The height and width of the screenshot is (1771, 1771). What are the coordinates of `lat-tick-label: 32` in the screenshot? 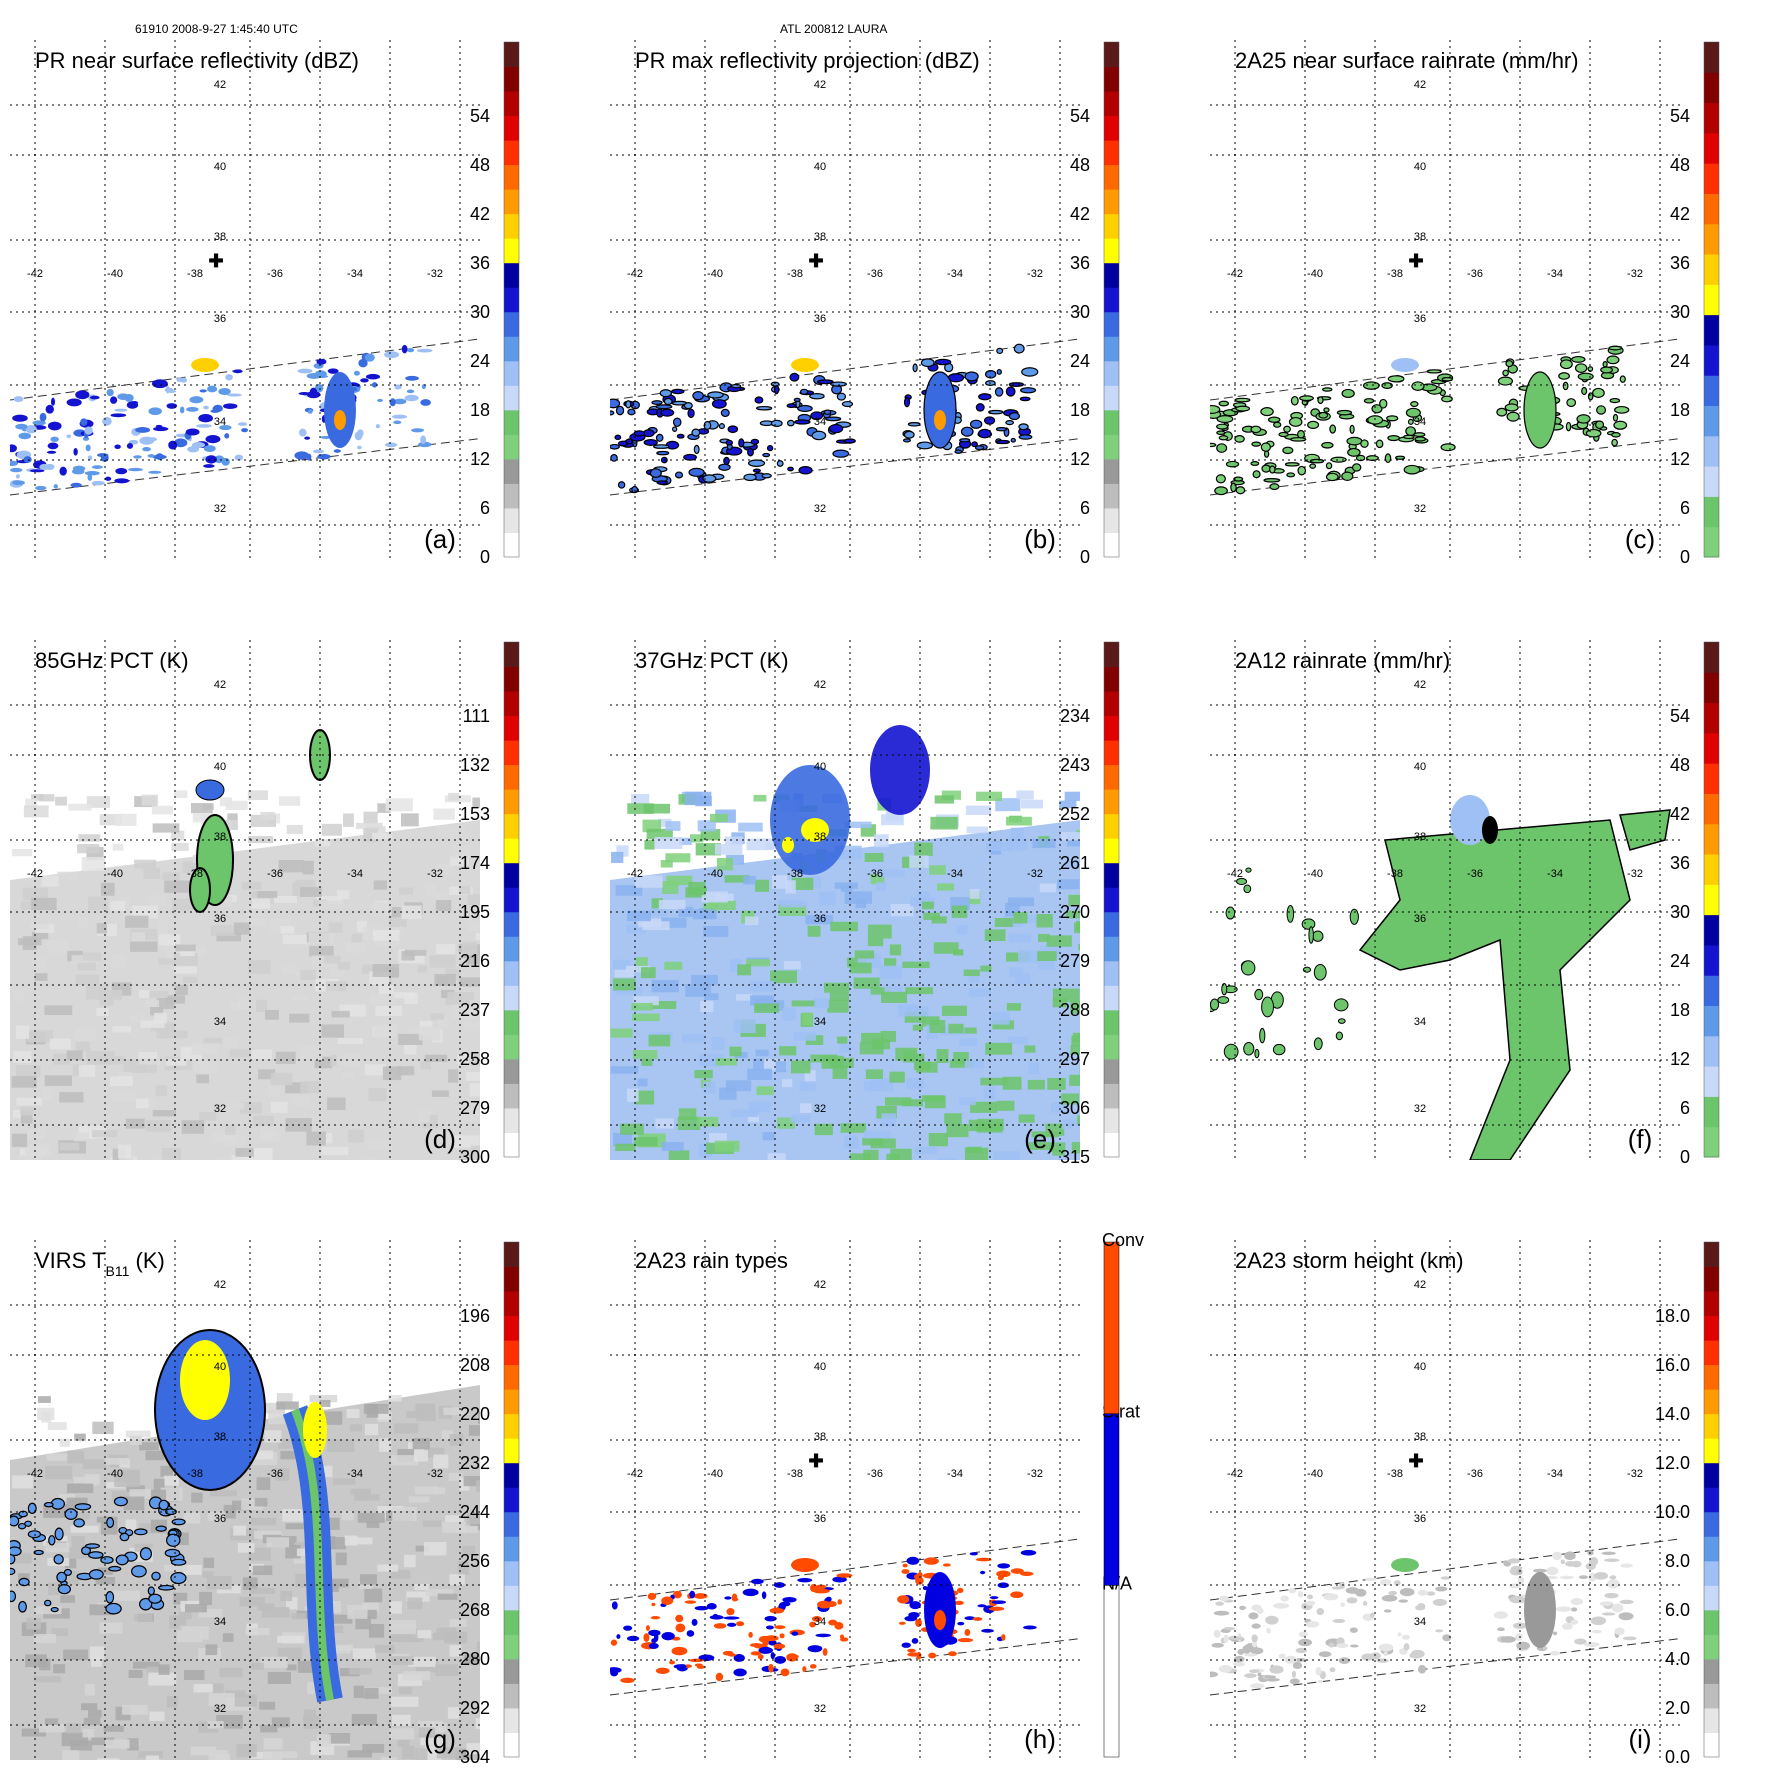 It's located at (820, 509).